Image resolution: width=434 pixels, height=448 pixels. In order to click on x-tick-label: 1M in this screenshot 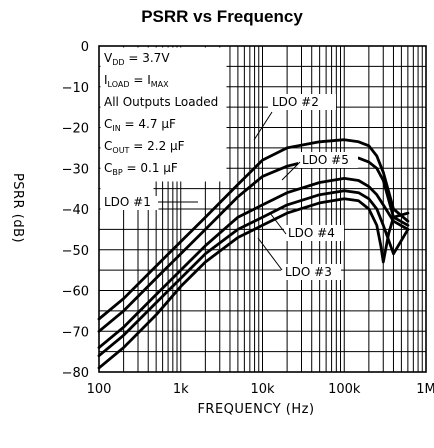, I will do `click(425, 389)`.